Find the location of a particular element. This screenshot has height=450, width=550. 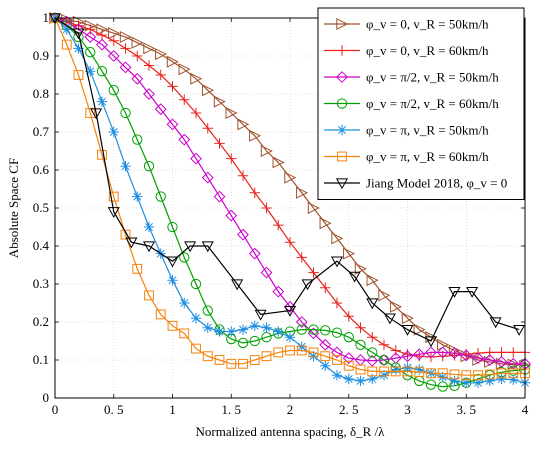

y-tick-label: 0.2 is located at coordinates (41, 321).